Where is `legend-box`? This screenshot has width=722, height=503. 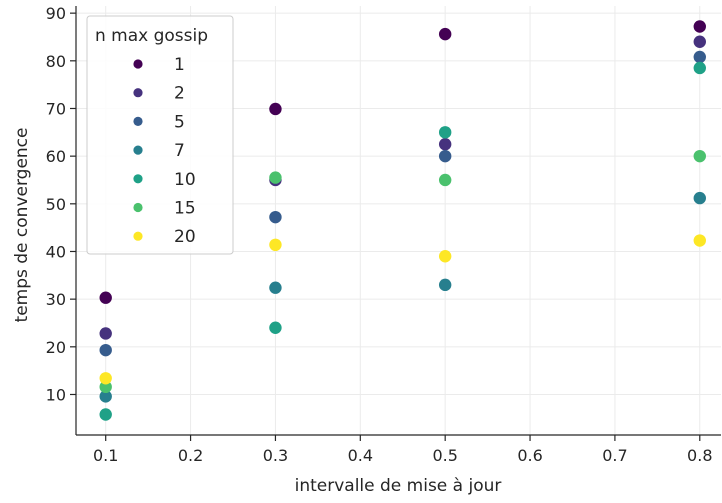
legend-box is located at coordinates (160, 135).